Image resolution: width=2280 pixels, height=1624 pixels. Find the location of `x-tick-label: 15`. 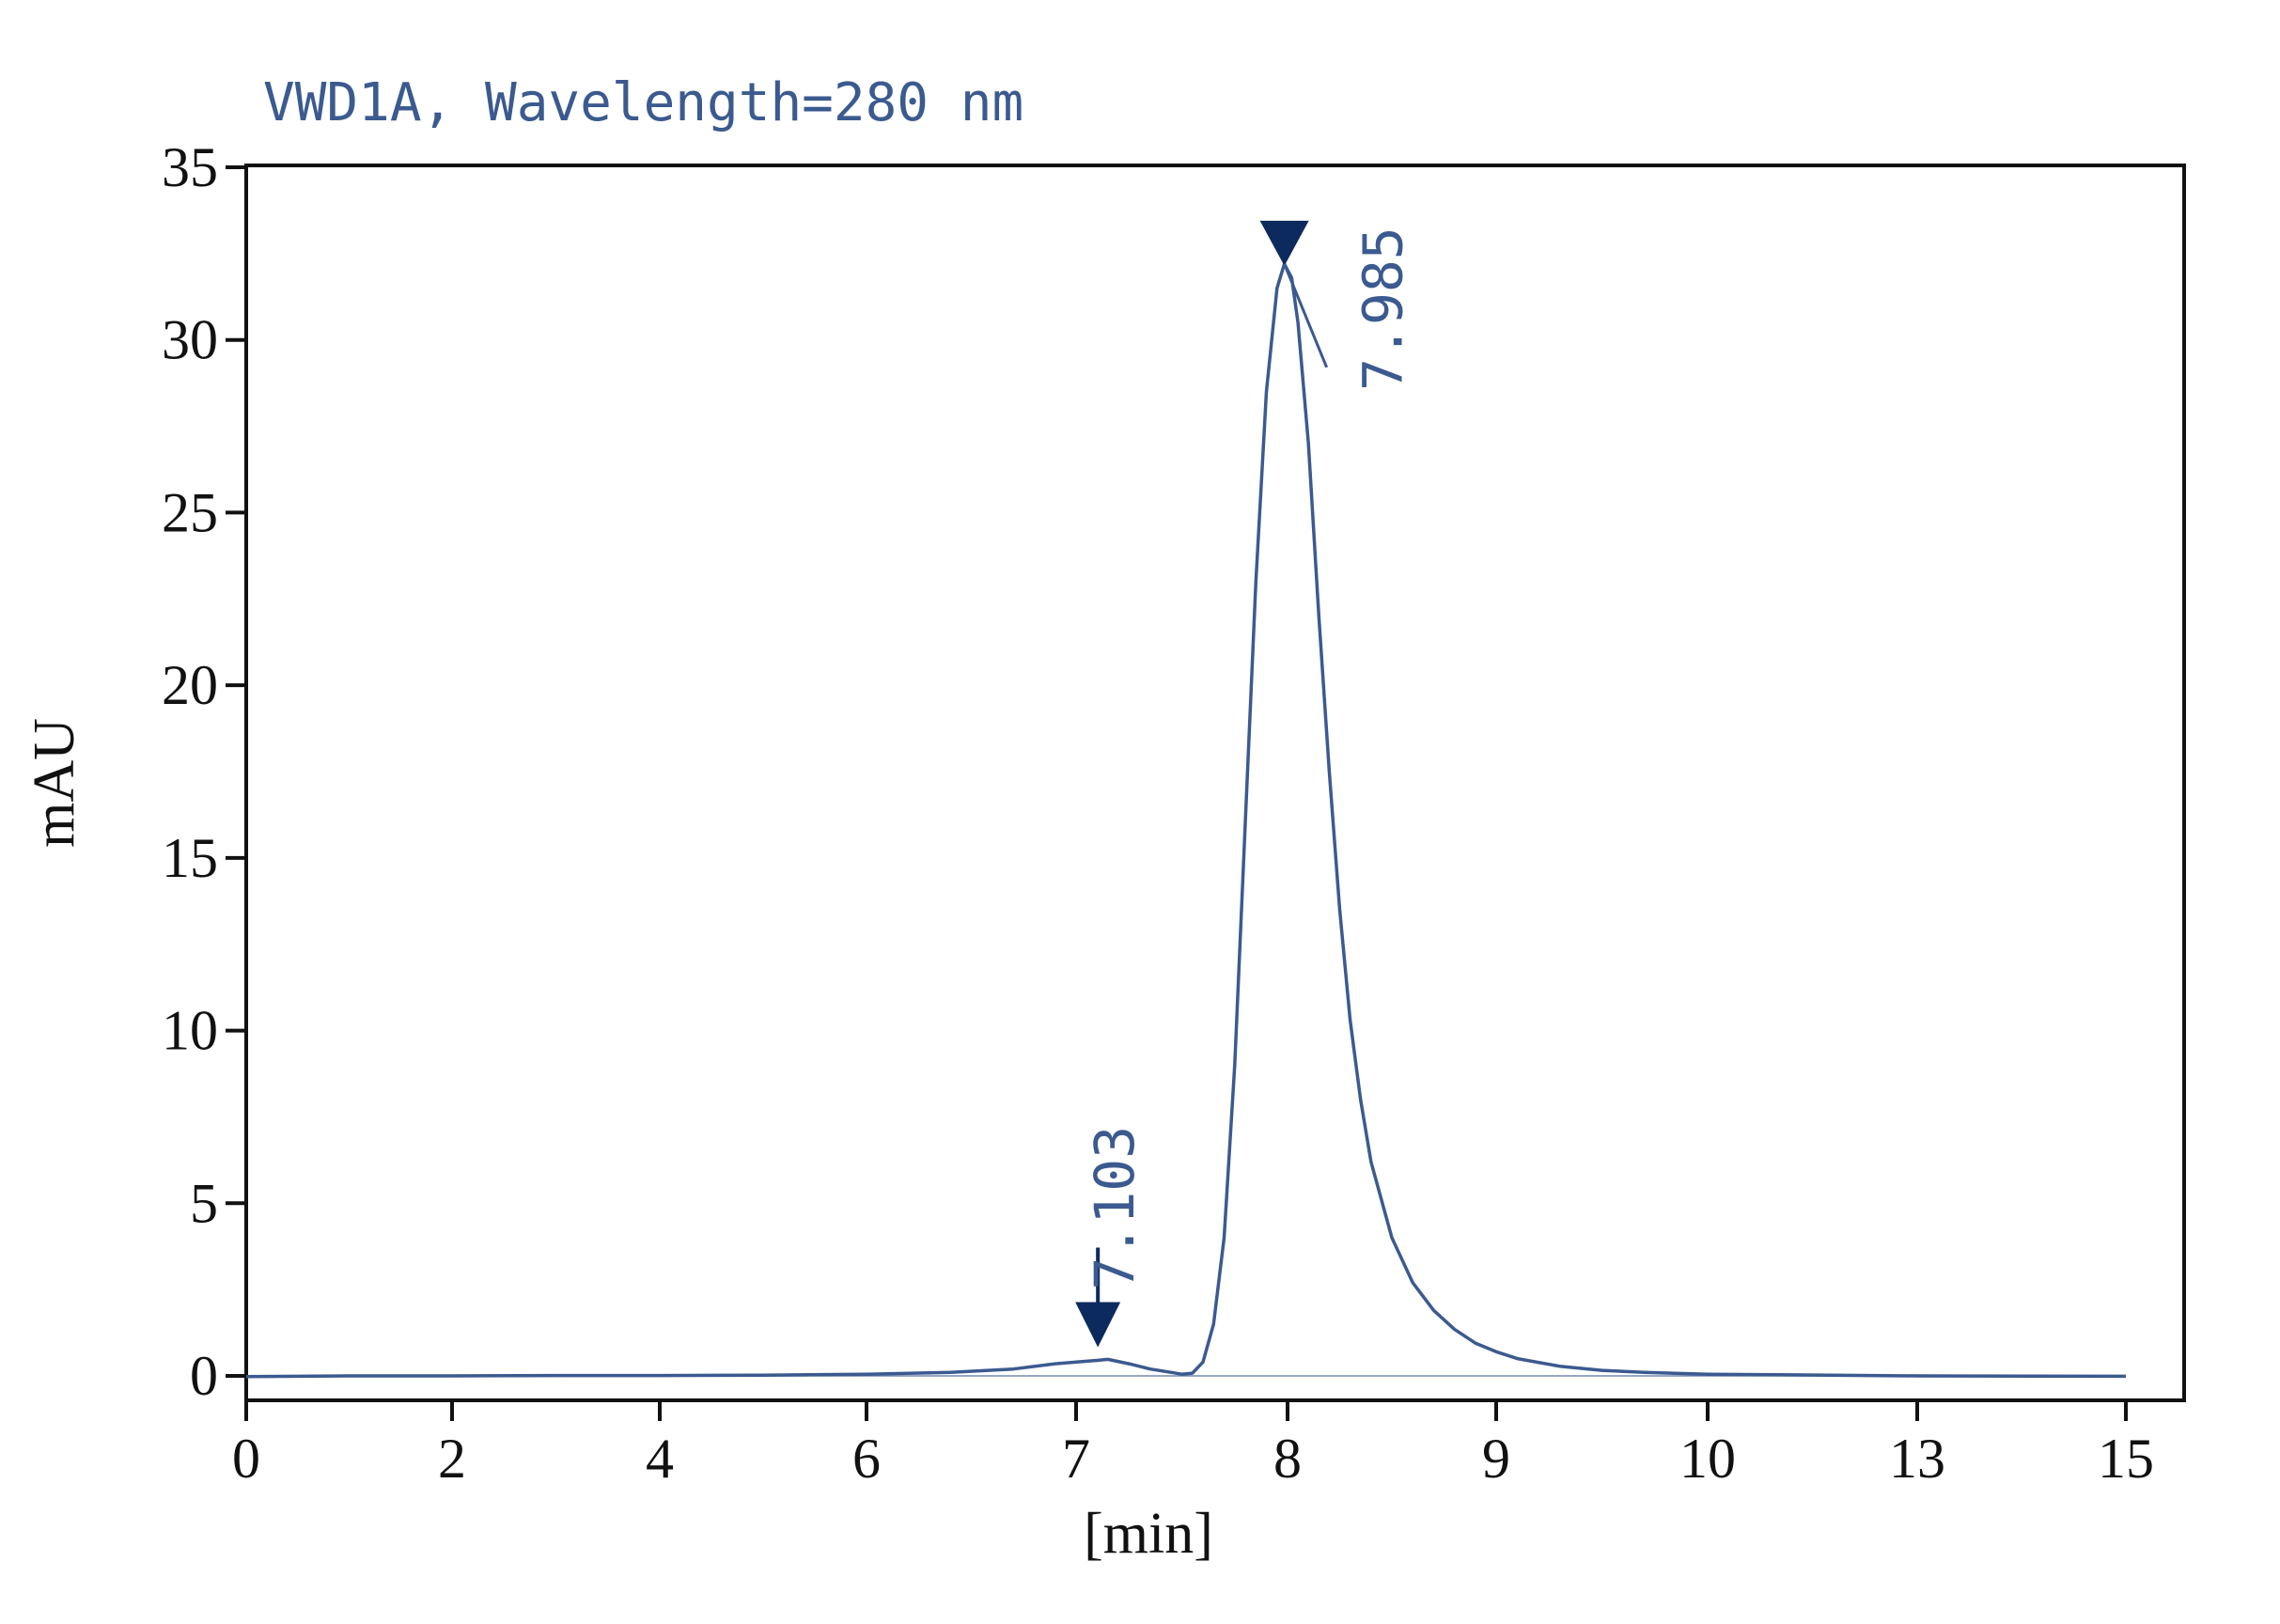

x-tick-label: 15 is located at coordinates (2126, 1459).